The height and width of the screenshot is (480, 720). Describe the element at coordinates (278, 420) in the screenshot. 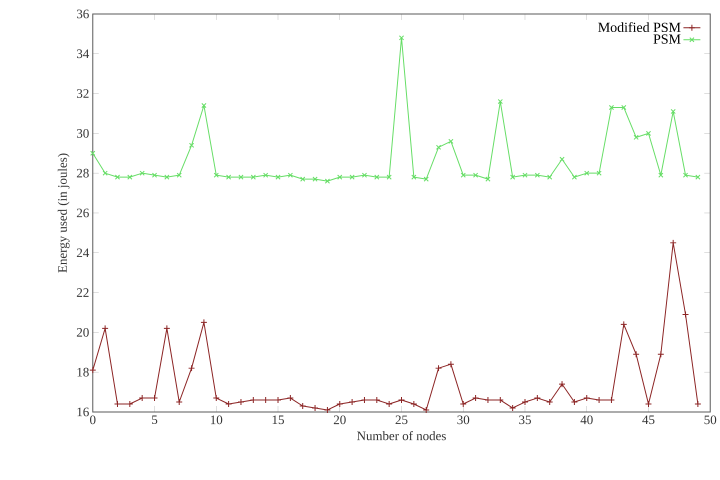

I see `x-tick-label: 15` at that location.